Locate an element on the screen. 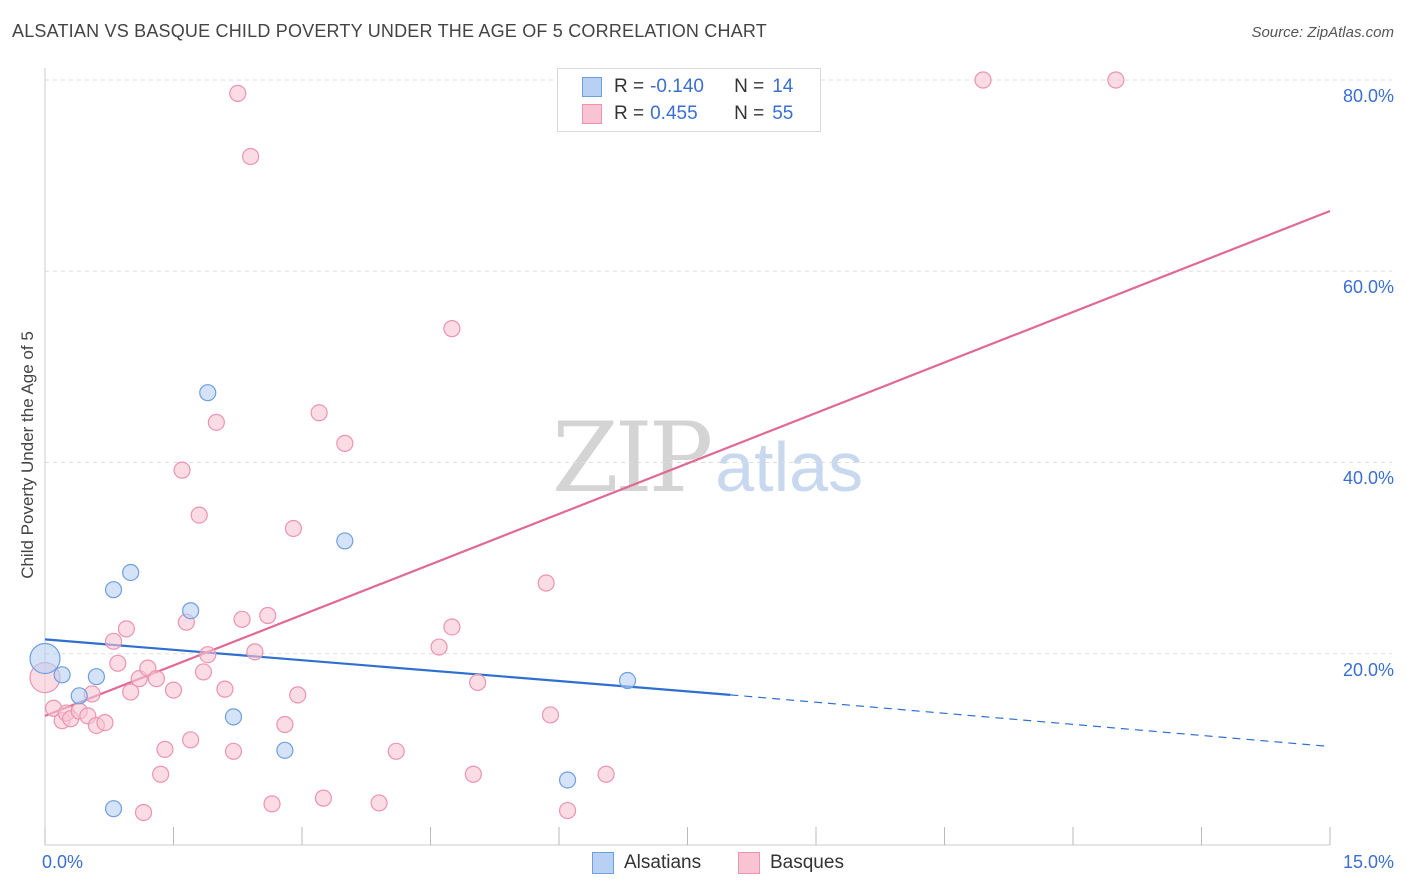 This screenshot has width=1406, height=892. alsatians-trend-line is located at coordinates (387, 667).